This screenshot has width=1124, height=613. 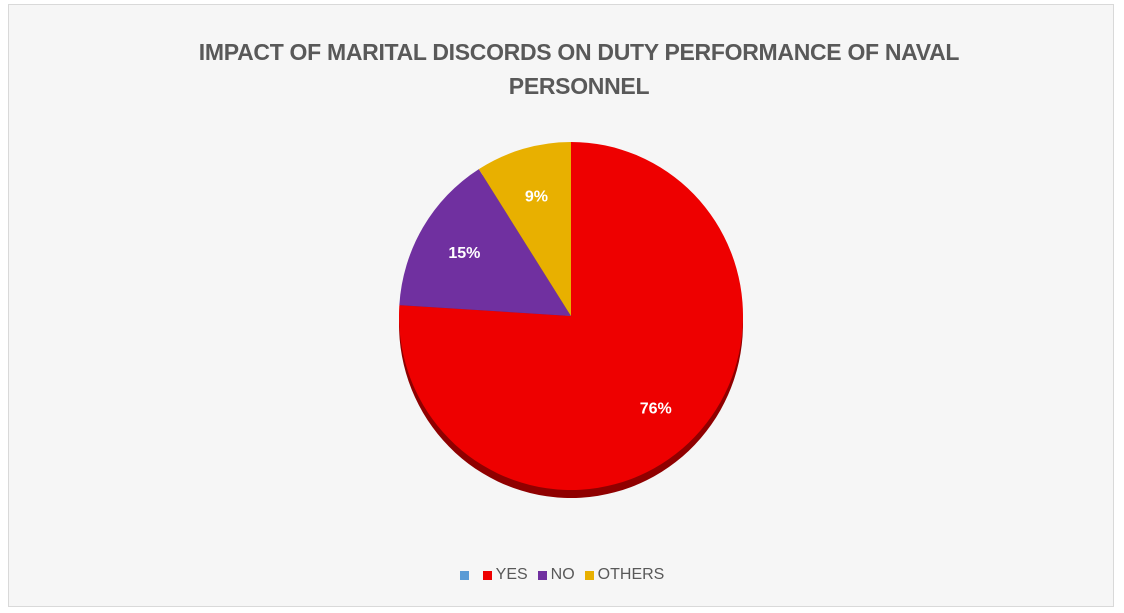 I want to click on legend-swatch-others, so click(x=589, y=575).